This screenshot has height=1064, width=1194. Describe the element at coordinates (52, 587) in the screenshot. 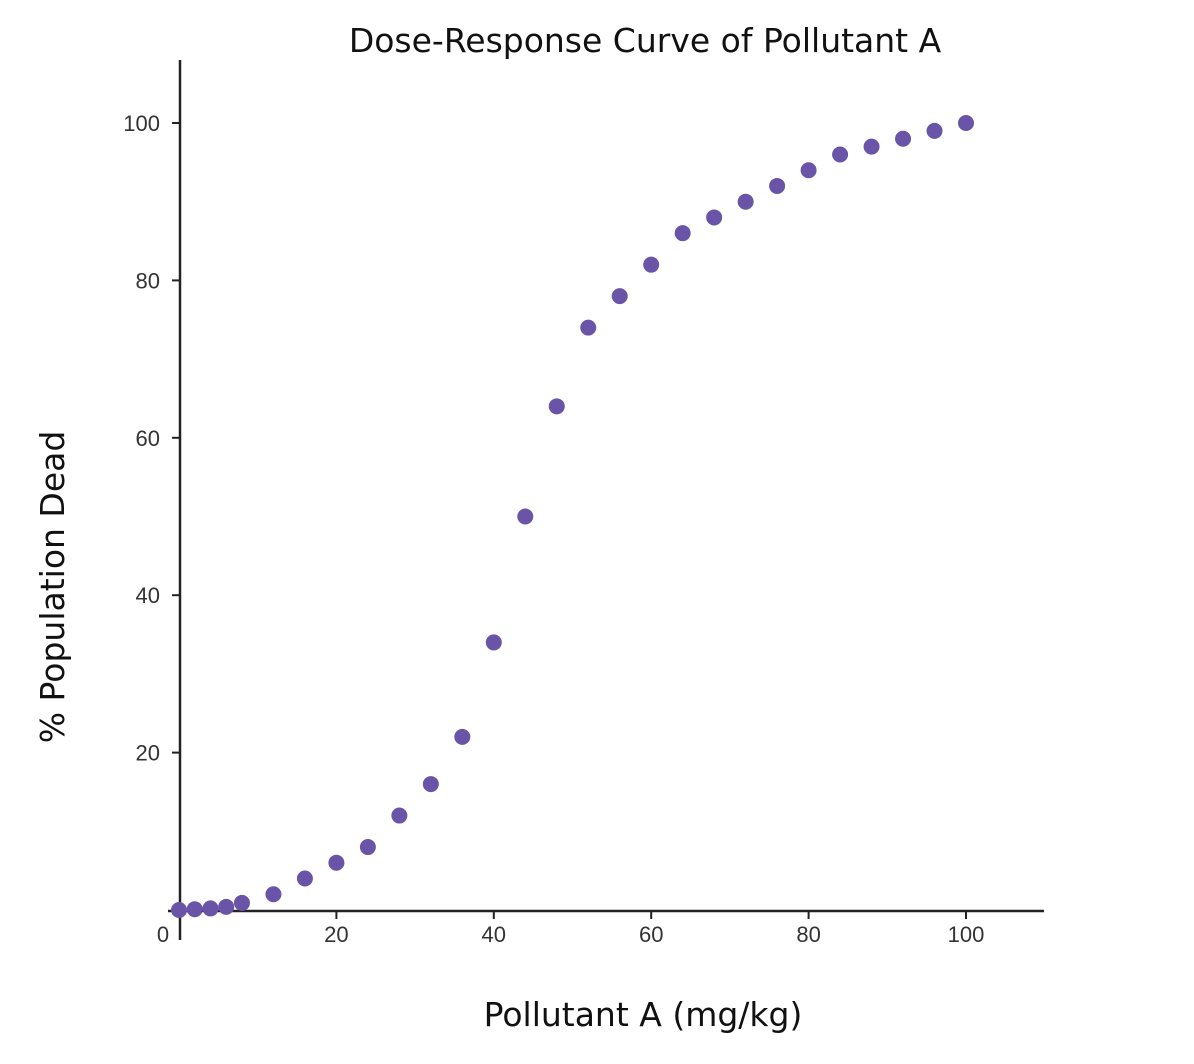

I see `y-axis-title: % Population Dead` at that location.